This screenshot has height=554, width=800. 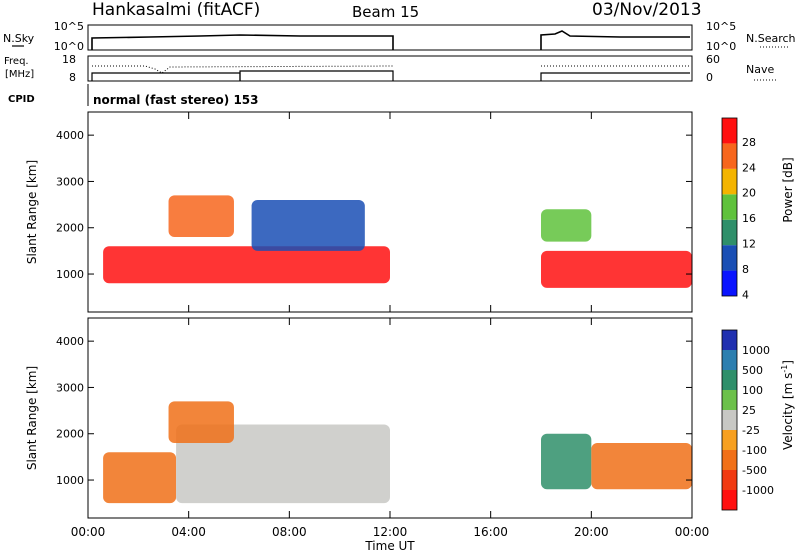 I want to click on time-tick-label: 04:00, so click(x=188, y=532).